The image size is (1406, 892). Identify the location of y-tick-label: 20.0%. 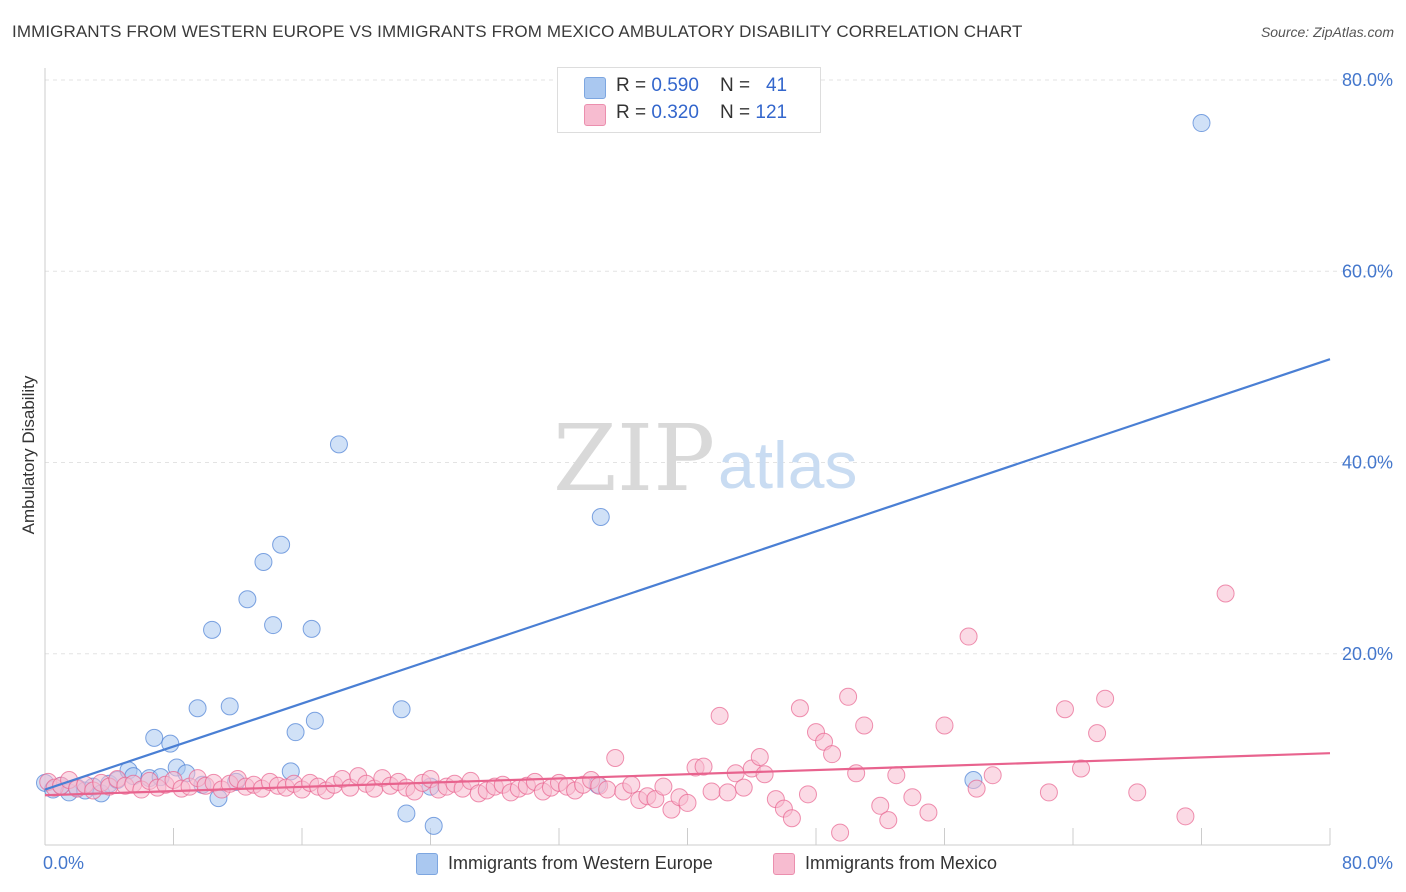
(1367, 654).